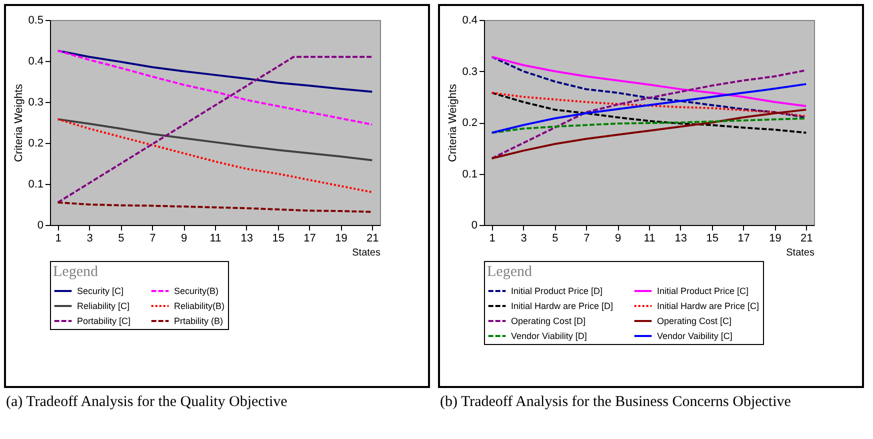 The image size is (873, 439). I want to click on legend-label: Security [C], so click(100, 291).